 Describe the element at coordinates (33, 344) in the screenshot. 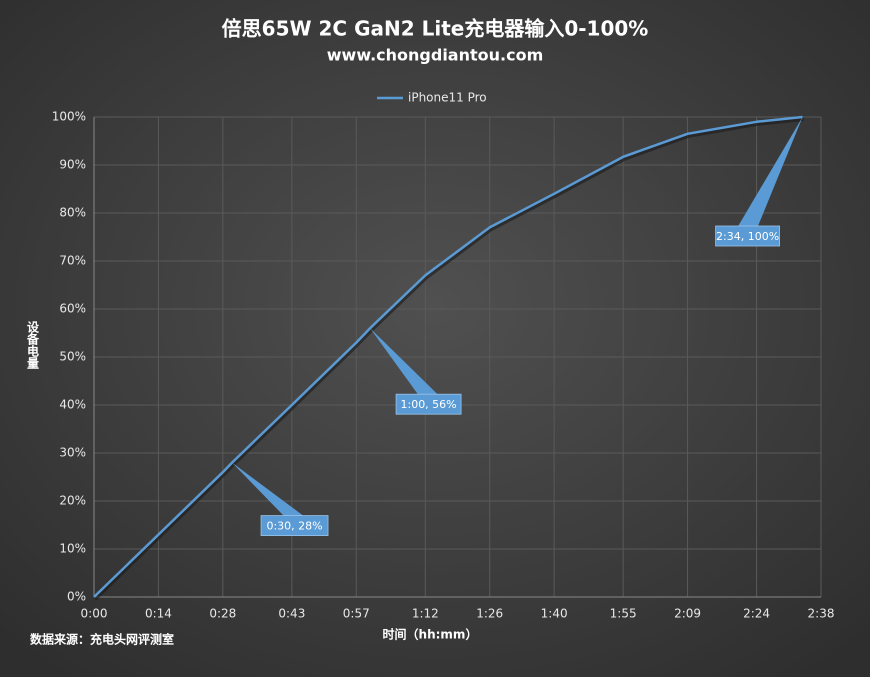

I see `y-axis-label: 设备电量` at that location.